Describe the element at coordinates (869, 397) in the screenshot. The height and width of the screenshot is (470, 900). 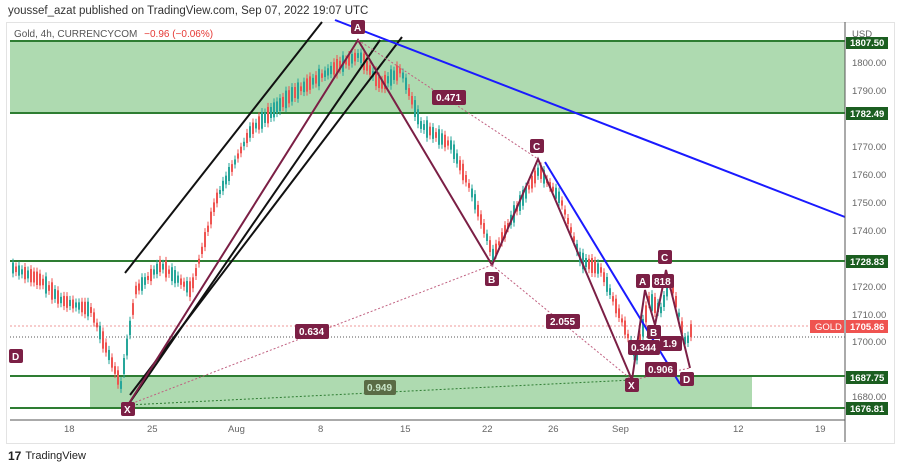
I see `svg-text: 1680.00` at that location.